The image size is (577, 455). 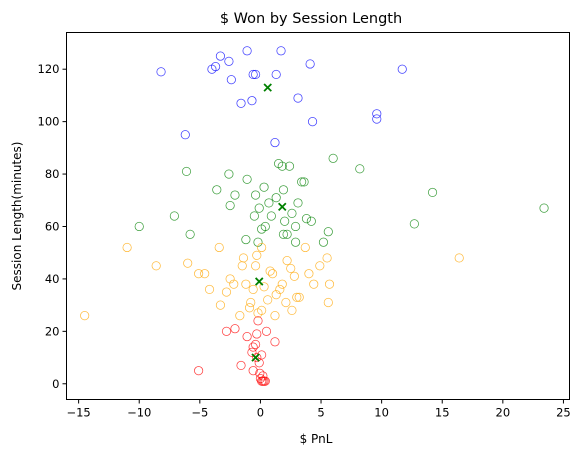 What do you see at coordinates (442, 413) in the screenshot?
I see `x-tick-label: 15` at bounding box center [442, 413].